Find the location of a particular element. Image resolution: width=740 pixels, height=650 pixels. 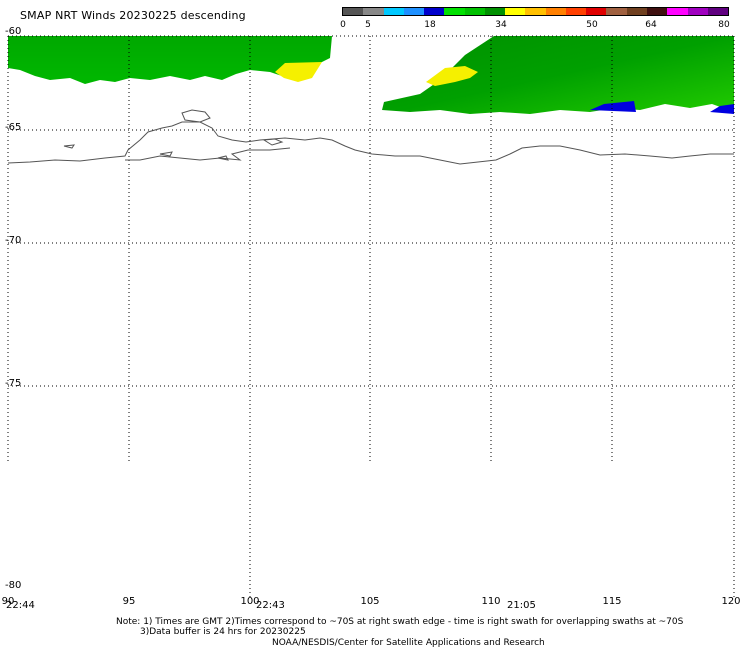

wind-blue-right-b is located at coordinates (722, 109).